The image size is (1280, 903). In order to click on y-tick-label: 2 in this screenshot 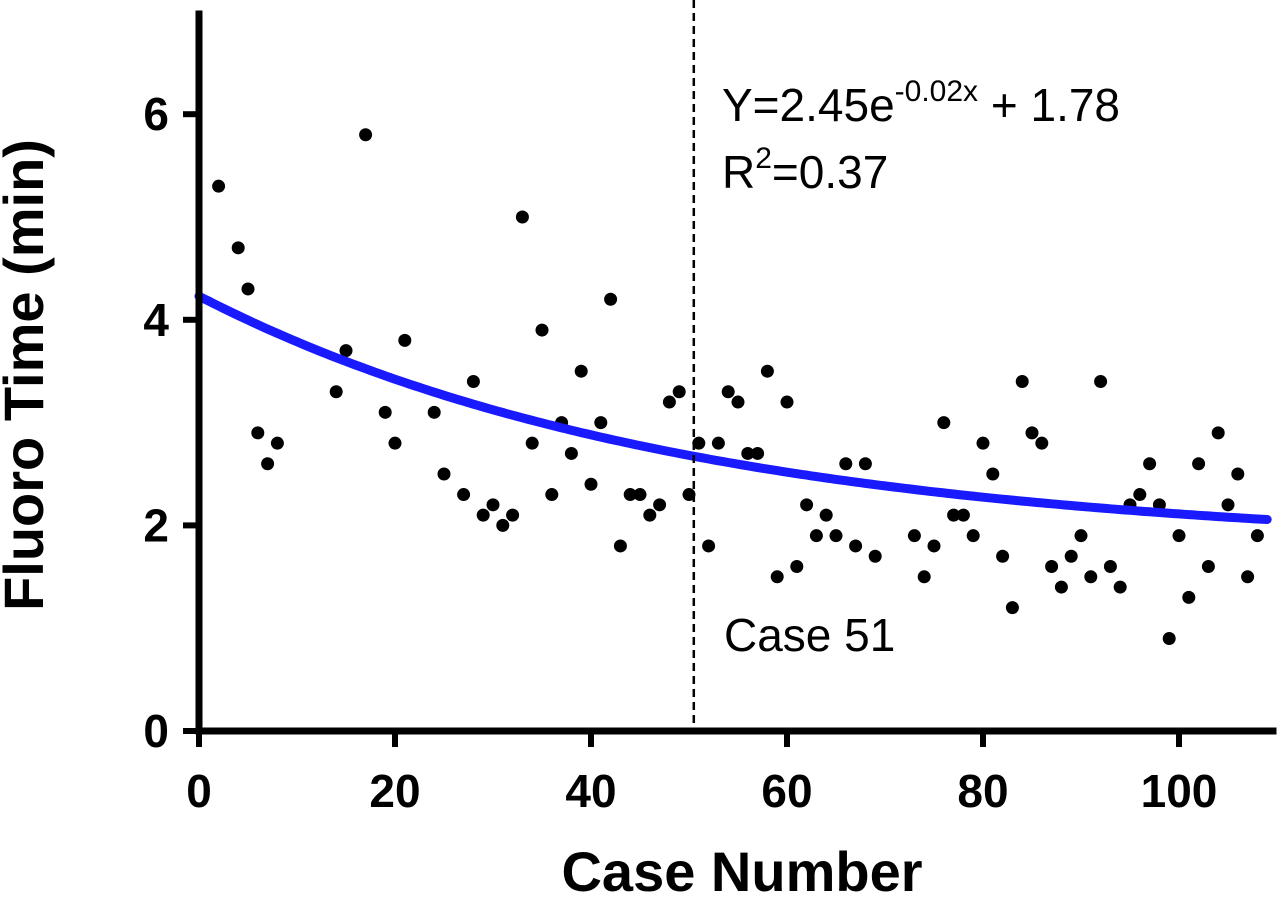, I will do `click(156, 525)`.